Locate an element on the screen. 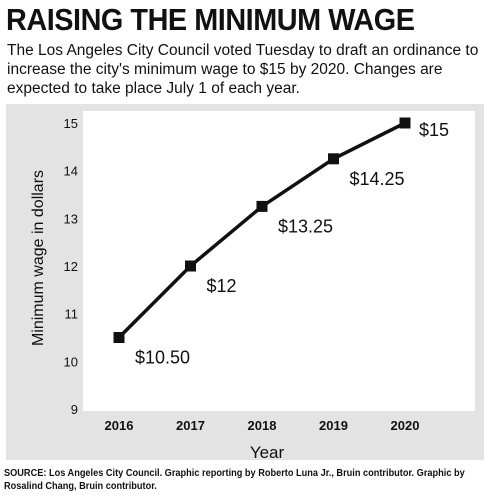 This screenshot has width=490, height=500. y-tick-label: 14 is located at coordinates (71, 171).